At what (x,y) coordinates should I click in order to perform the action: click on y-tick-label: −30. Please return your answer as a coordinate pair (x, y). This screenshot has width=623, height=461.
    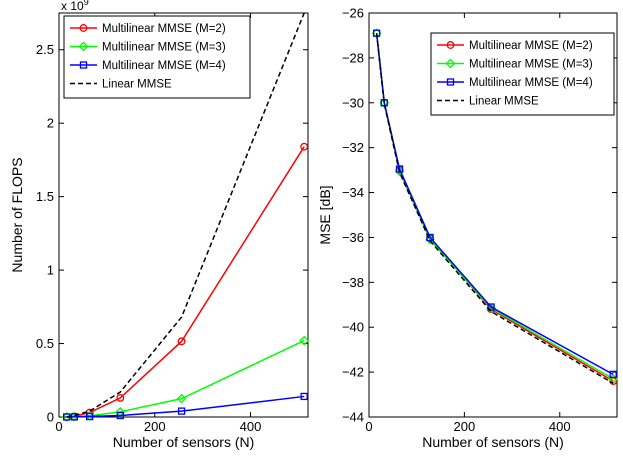
    Looking at the image, I should click on (353, 102).